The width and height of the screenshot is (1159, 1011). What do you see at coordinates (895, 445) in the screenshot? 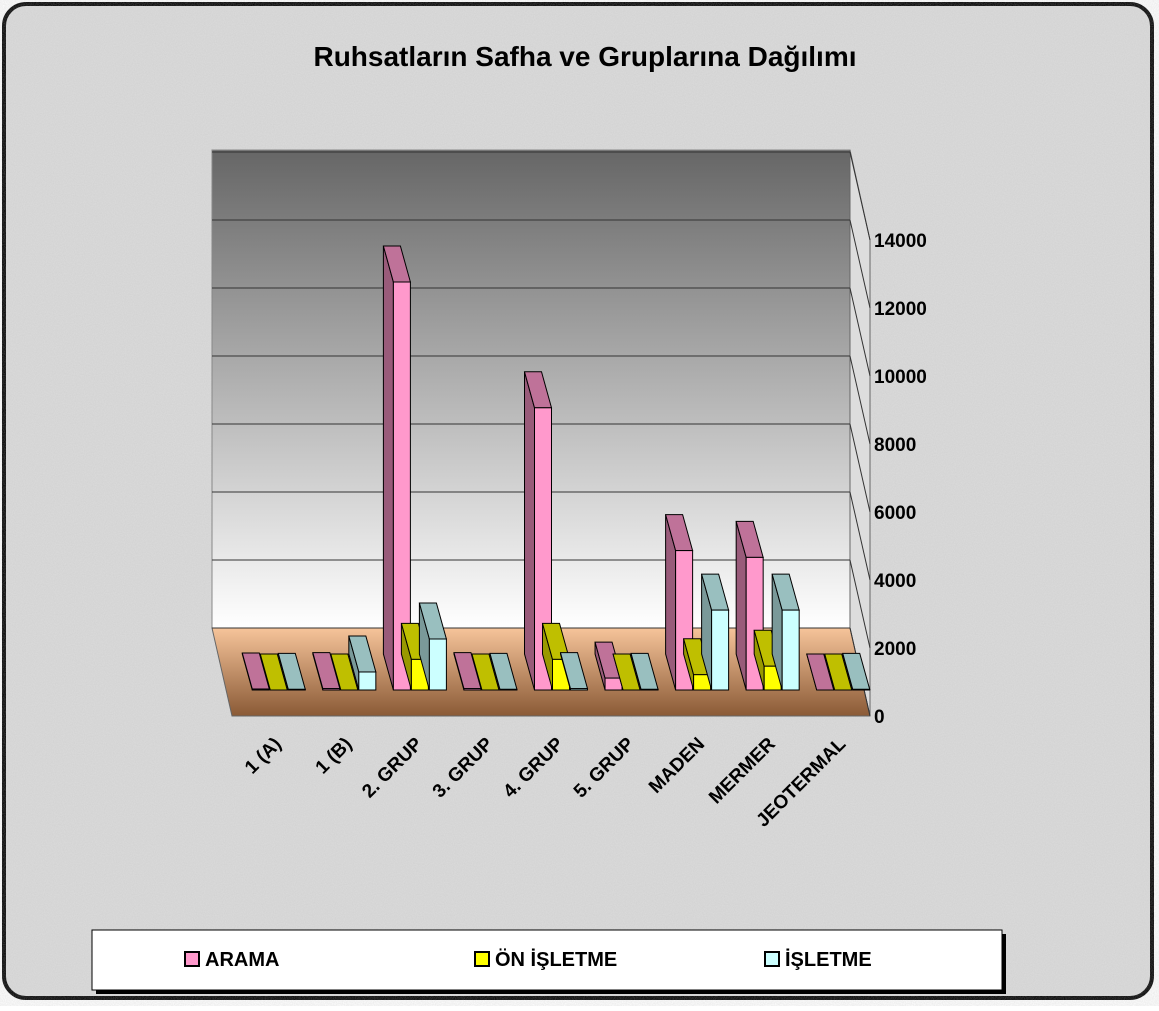
I see `y-tick-label: 8000` at bounding box center [895, 445].